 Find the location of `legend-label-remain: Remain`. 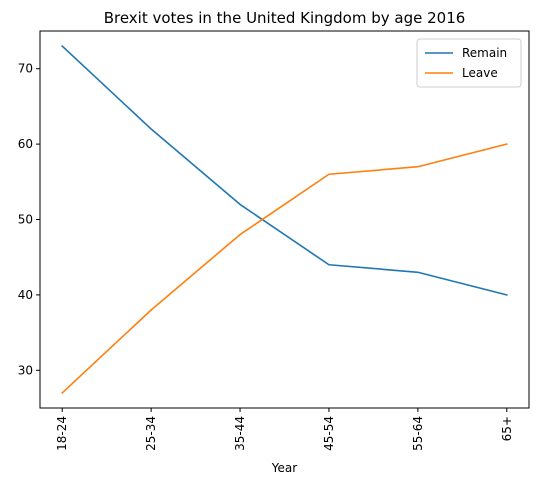

legend-label-remain: Remain is located at coordinates (484, 53).